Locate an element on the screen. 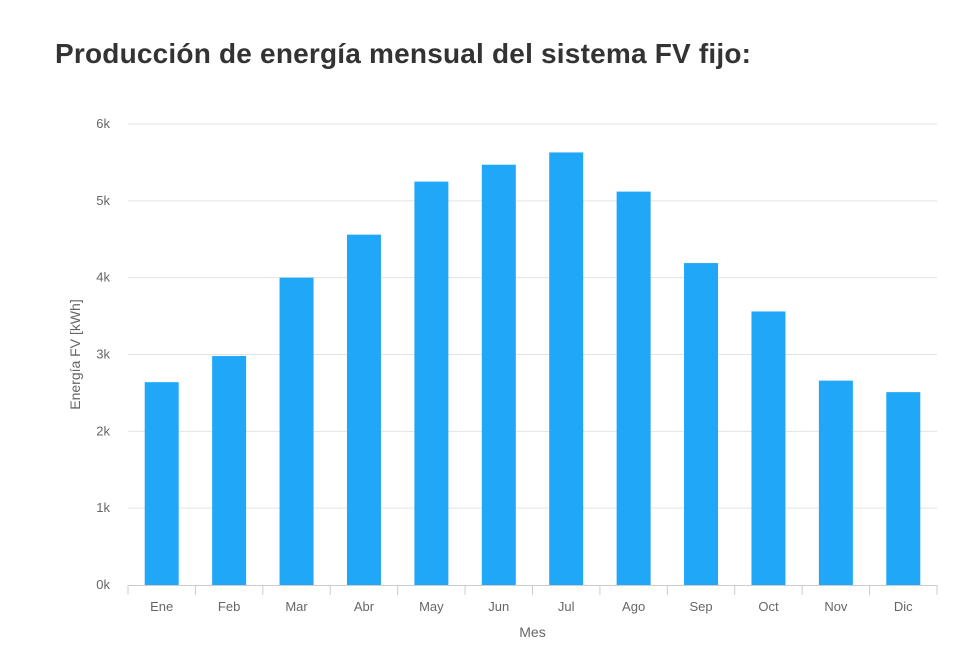 Image resolution: width=974 pixels, height=655 pixels. bar-jul is located at coordinates (566, 368).